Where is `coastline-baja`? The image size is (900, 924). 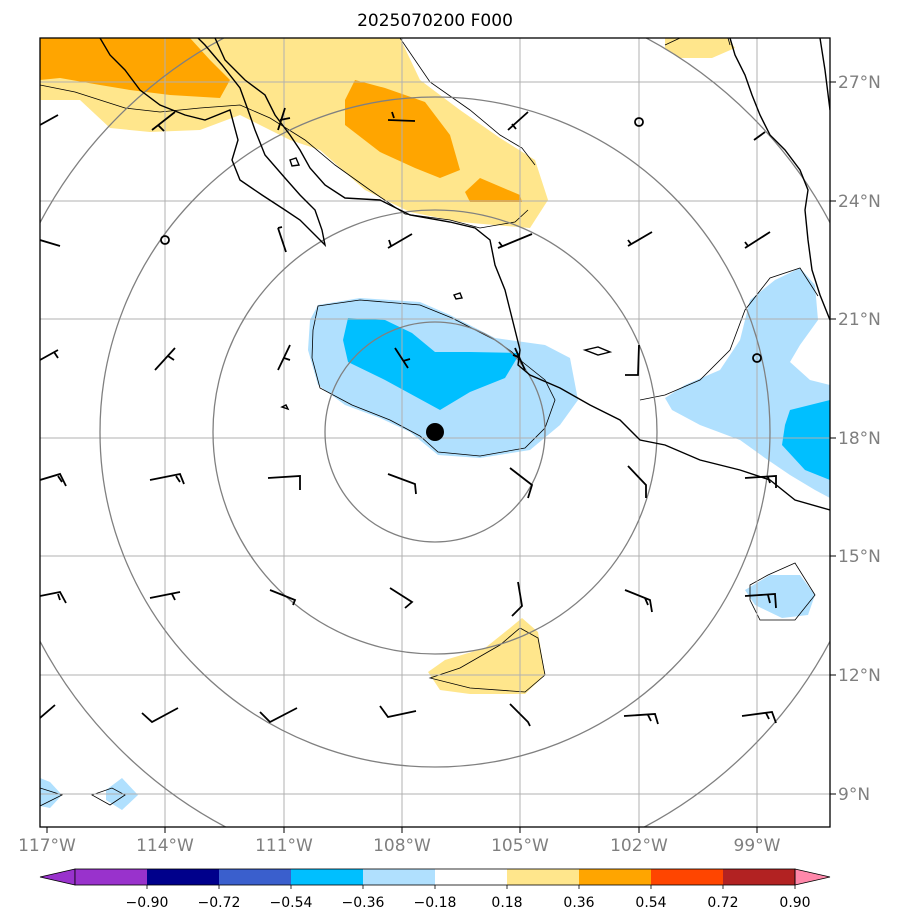 coastline-baja is located at coordinates (213, 143).